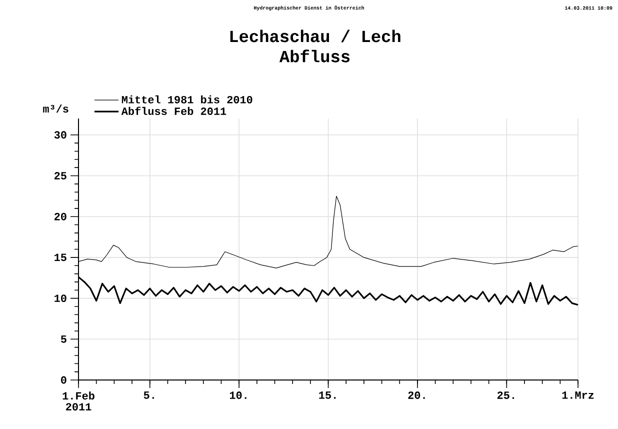 This screenshot has width=618, height=429. Describe the element at coordinates (416, 395) in the screenshot. I see `x-tick-label: 20.` at that location.